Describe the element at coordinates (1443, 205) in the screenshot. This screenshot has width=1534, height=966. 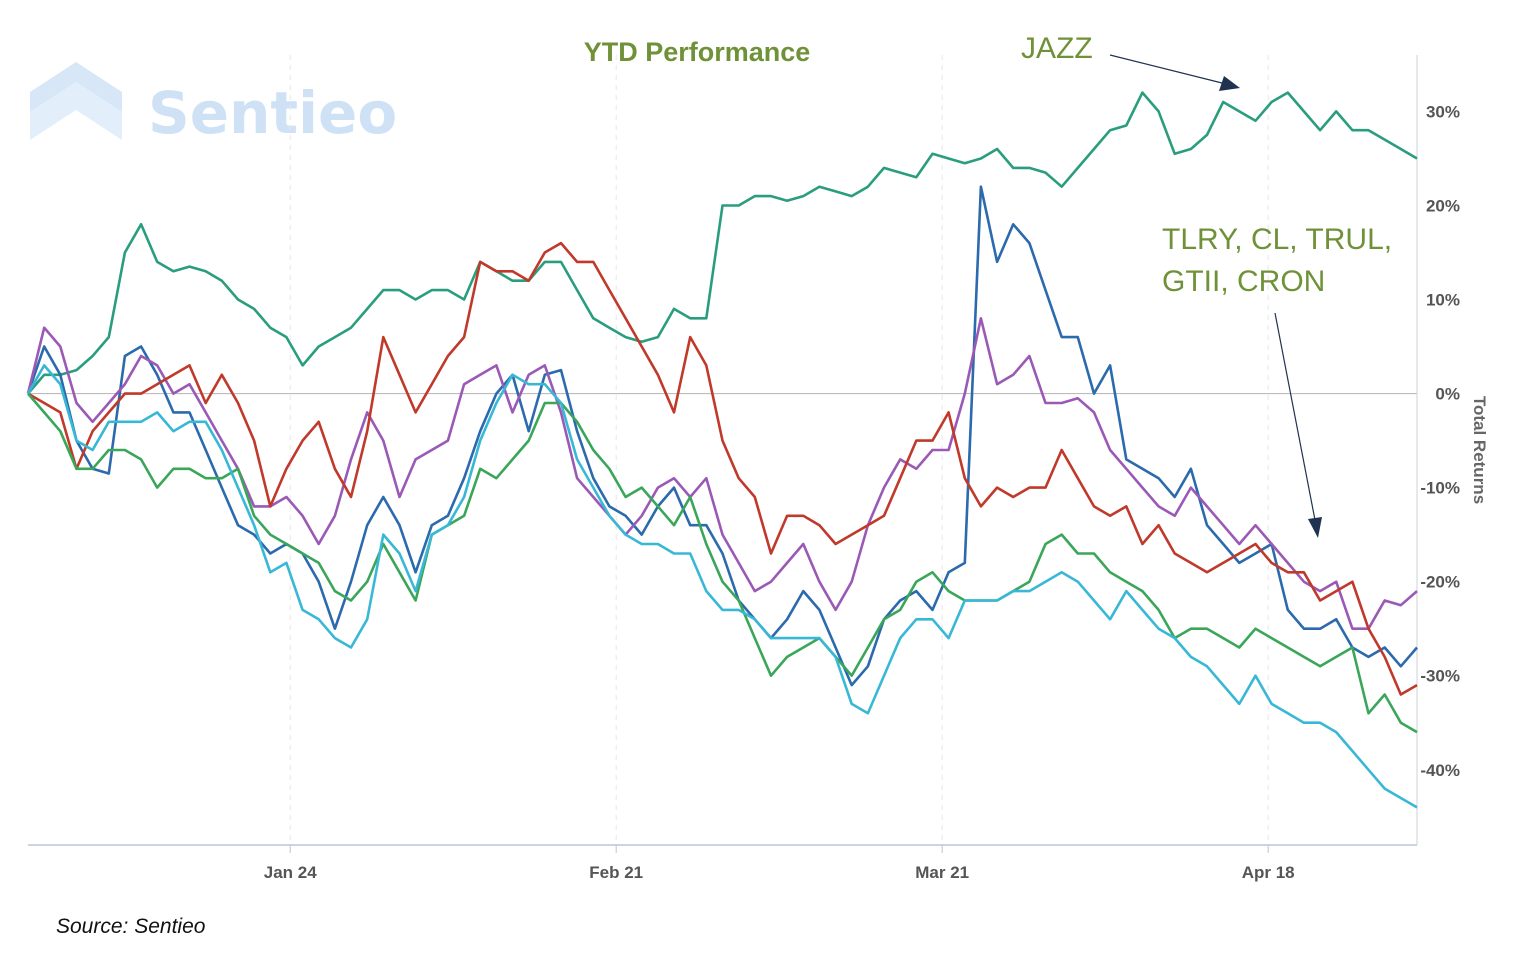
I see `y-tick-label: 20%` at that location.